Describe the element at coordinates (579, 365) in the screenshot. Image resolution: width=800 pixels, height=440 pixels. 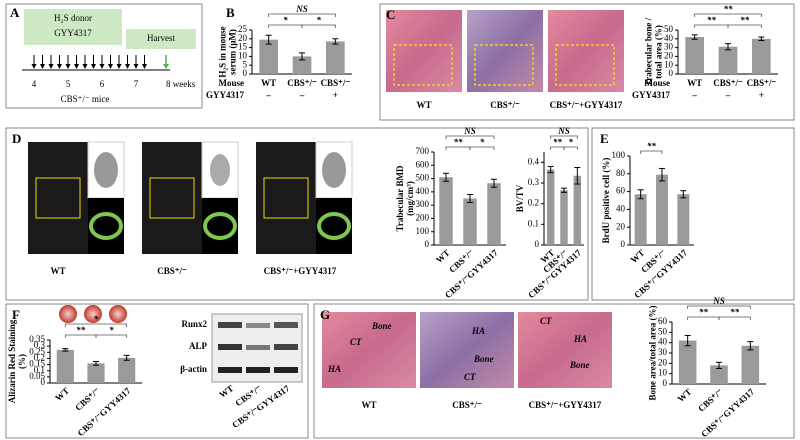
I see `image-label: Bone` at that location.